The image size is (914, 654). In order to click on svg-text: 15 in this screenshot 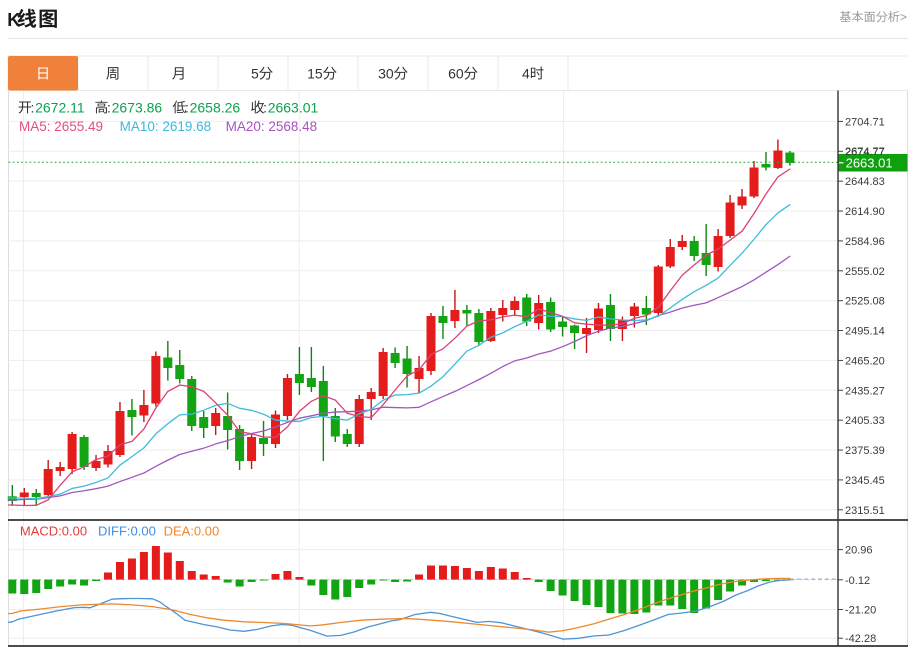, I will do `click(315, 74)`.